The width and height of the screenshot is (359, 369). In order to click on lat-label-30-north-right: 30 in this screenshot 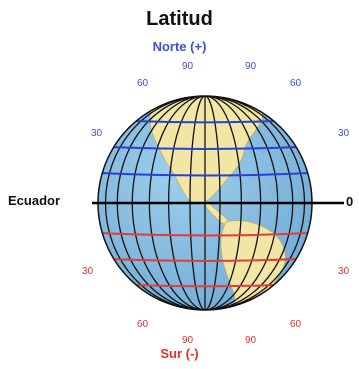, I will do `click(344, 133)`.